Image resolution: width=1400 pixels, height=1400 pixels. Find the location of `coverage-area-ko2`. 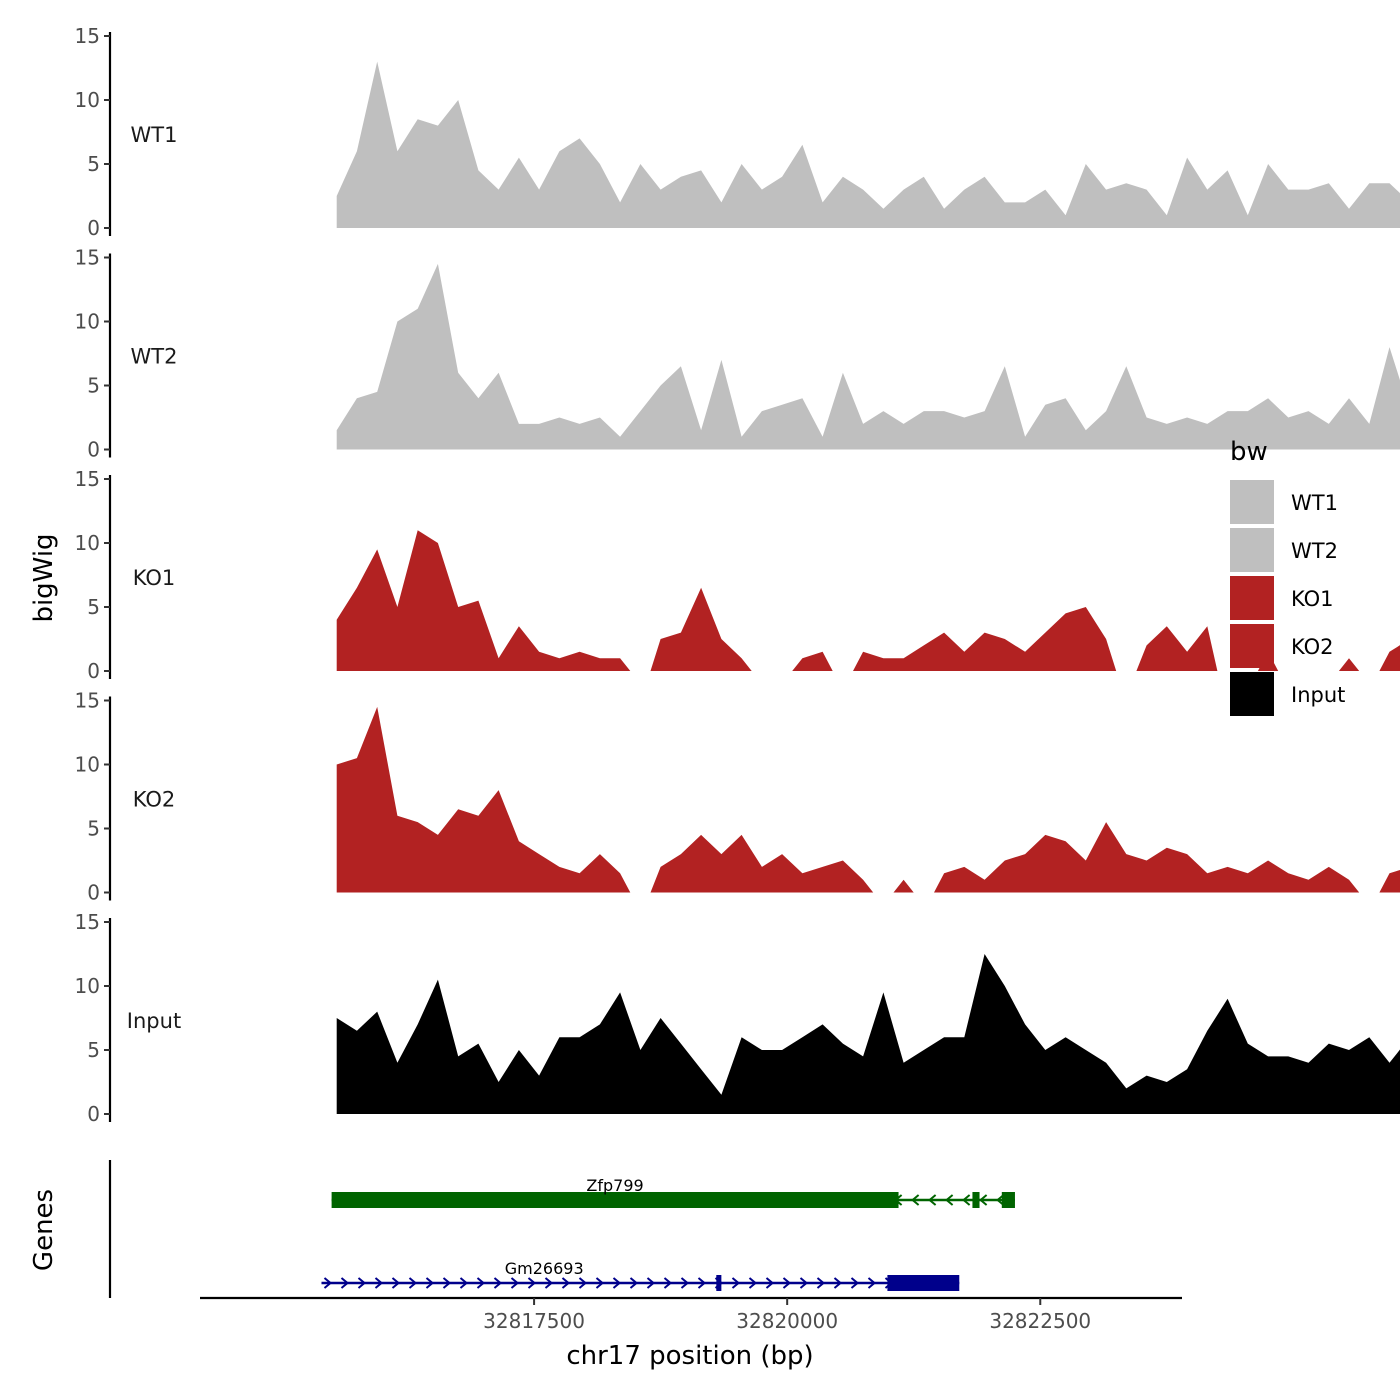

coverage-area-ko2 is located at coordinates (868, 799).